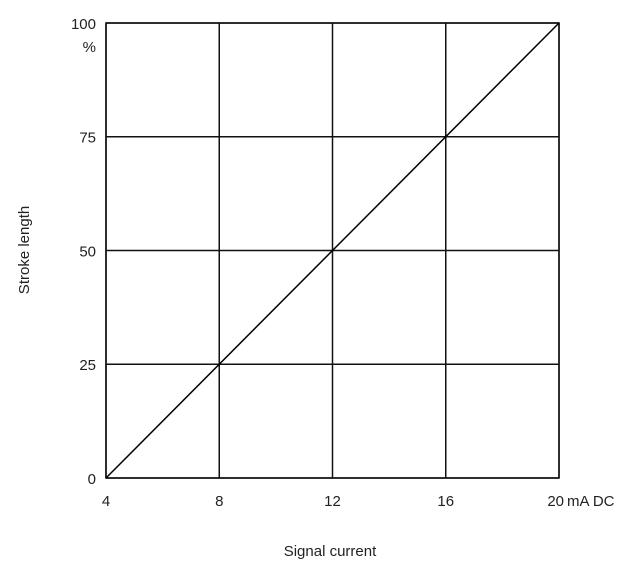 The height and width of the screenshot is (563, 643). Describe the element at coordinates (555, 501) in the screenshot. I see `x-tick-label: 20` at that location.